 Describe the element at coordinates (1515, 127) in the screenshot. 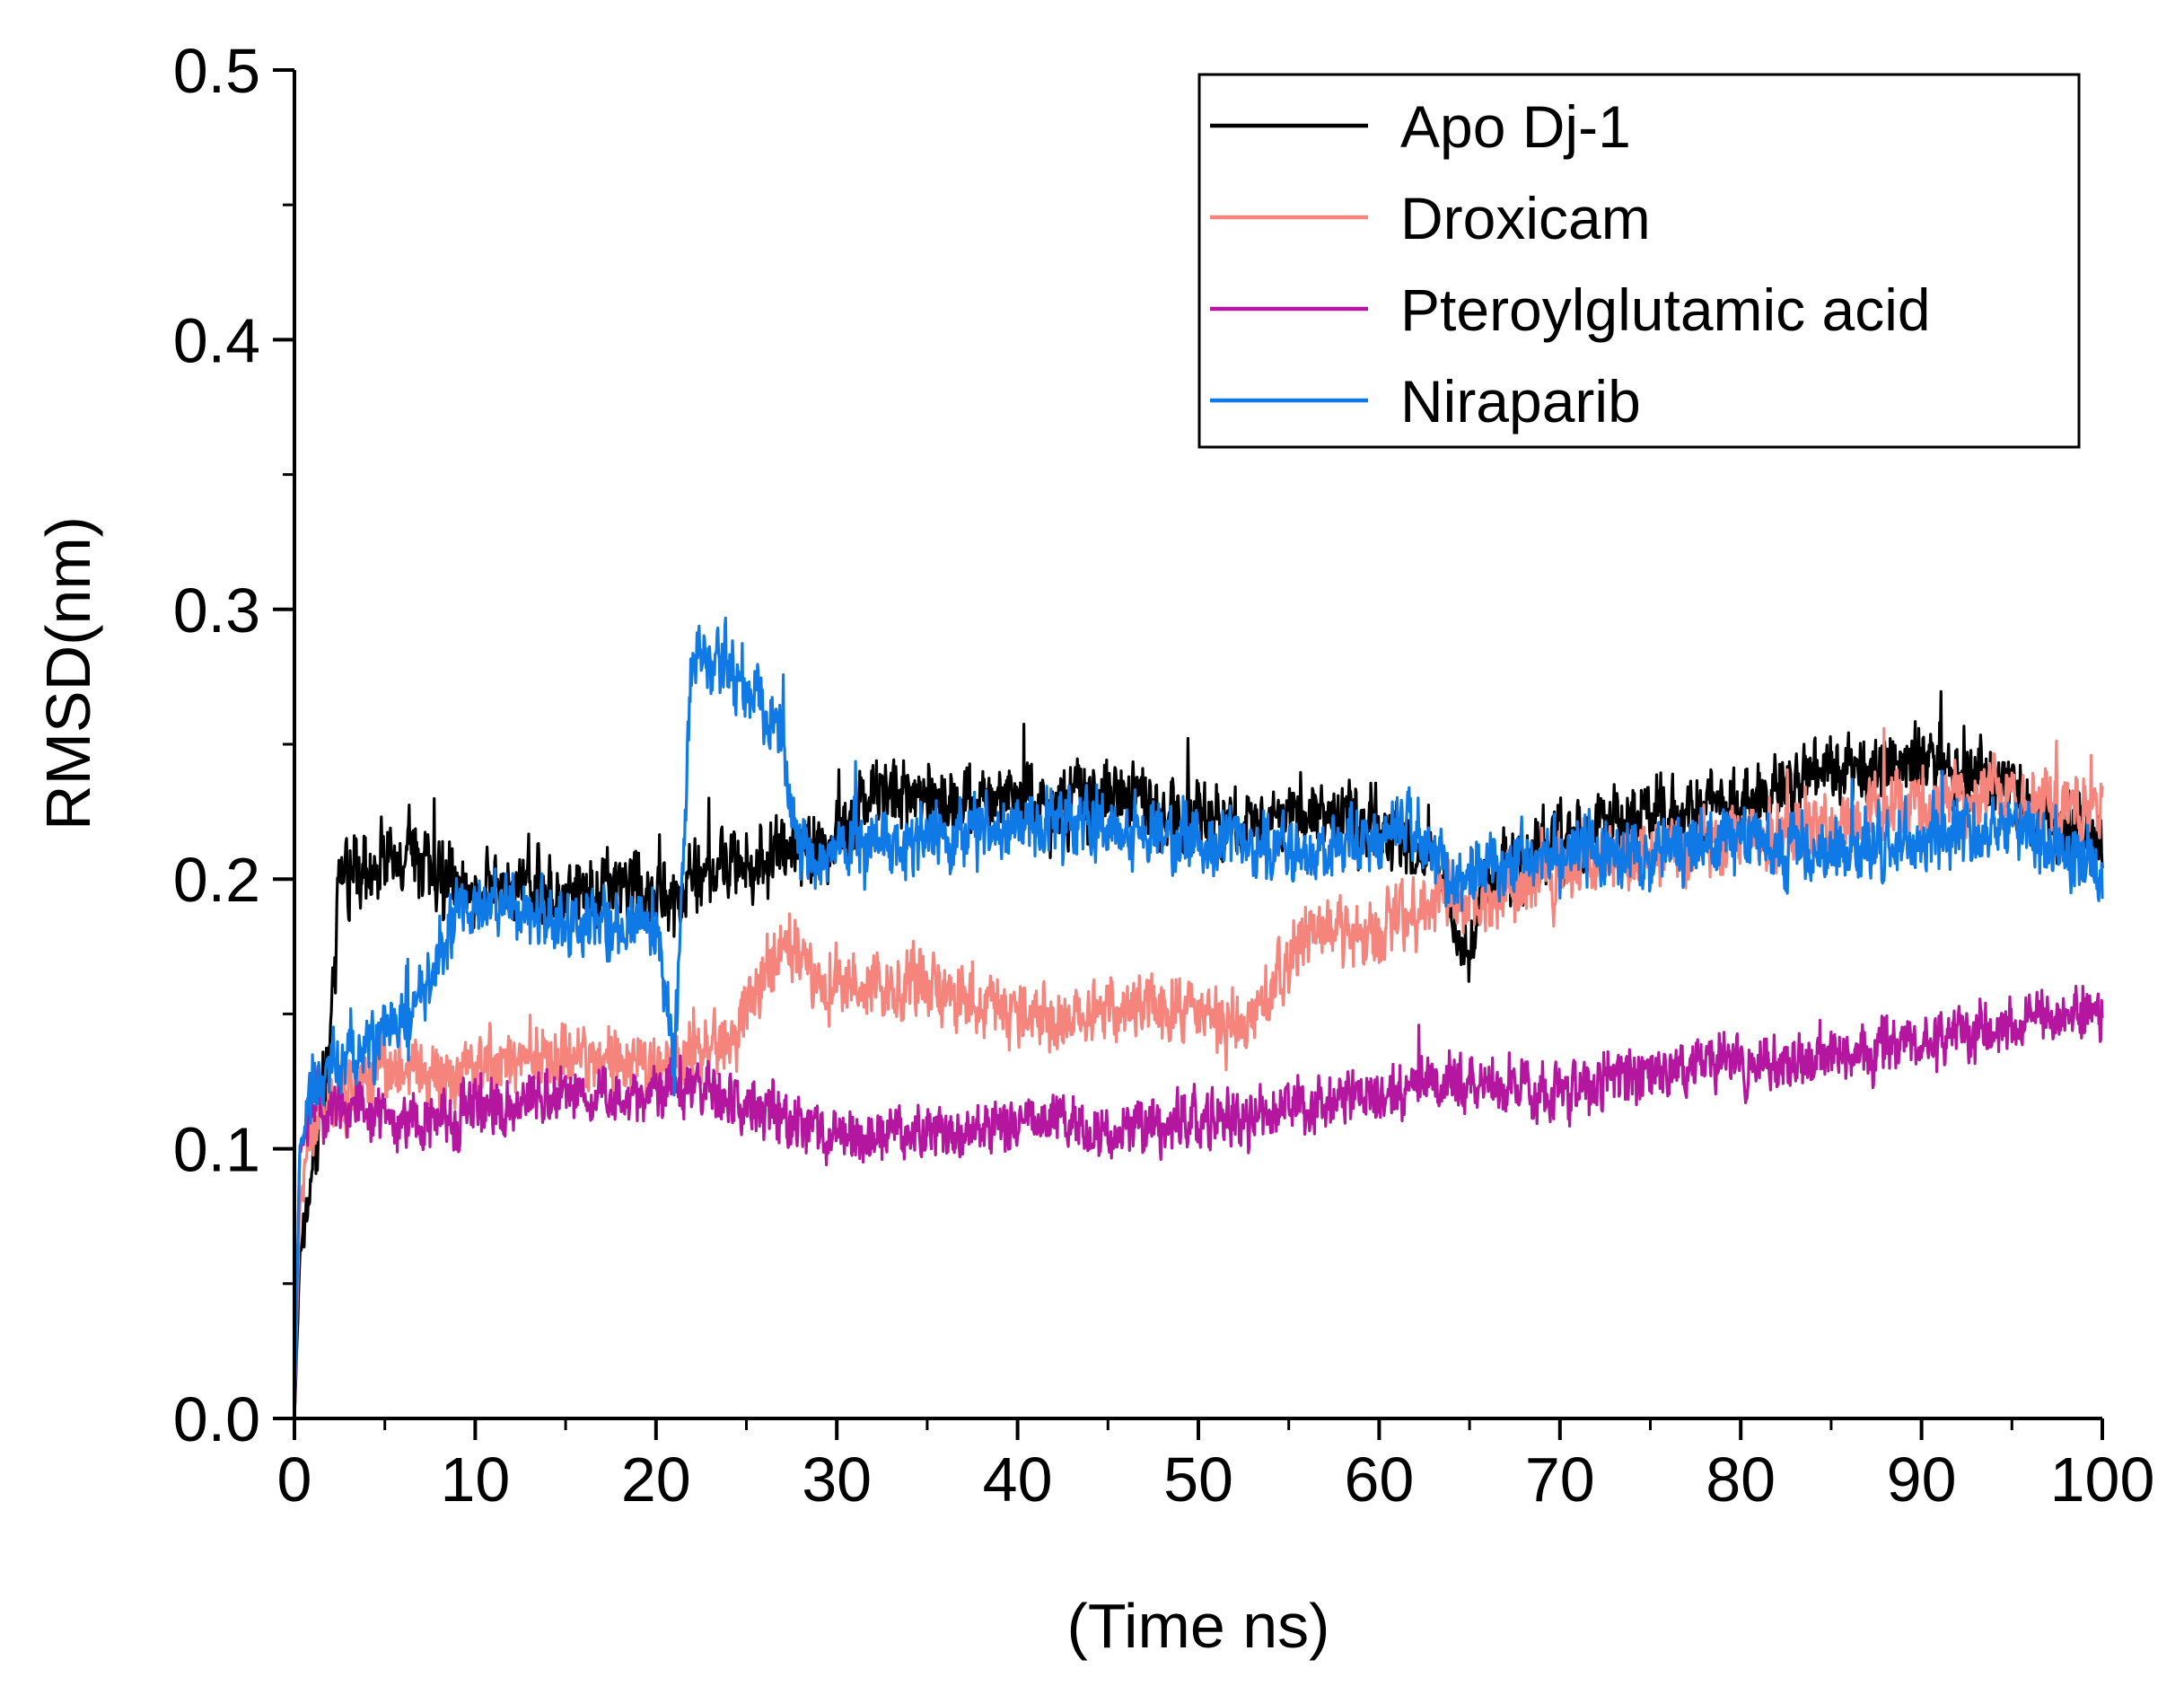

I see `legend-label: Apo Dj-1` at that location.